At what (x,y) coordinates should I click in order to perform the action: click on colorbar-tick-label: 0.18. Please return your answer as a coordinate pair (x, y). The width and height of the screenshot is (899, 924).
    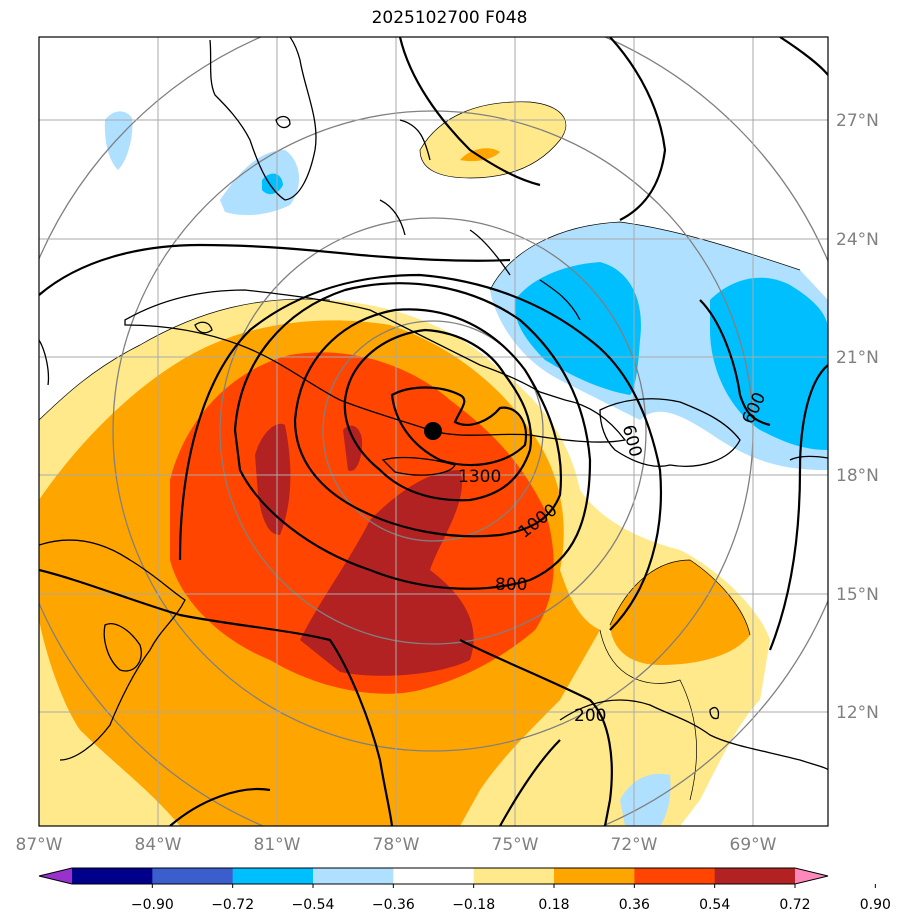
    Looking at the image, I should click on (553, 905).